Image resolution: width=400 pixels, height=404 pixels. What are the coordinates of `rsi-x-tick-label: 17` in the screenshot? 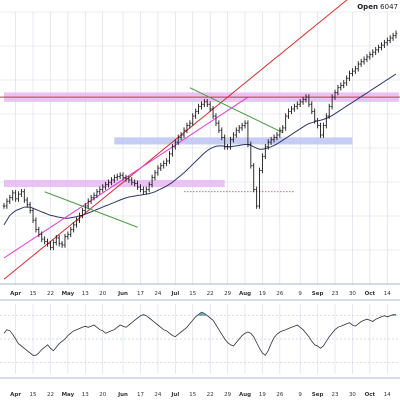 It's located at (140, 395).